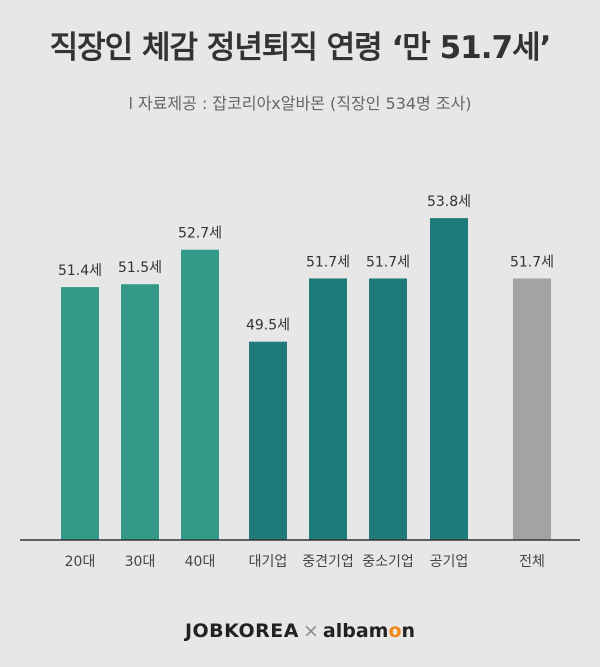 The height and width of the screenshot is (667, 600). What do you see at coordinates (532, 409) in the screenshot?
I see `bar-전체` at bounding box center [532, 409].